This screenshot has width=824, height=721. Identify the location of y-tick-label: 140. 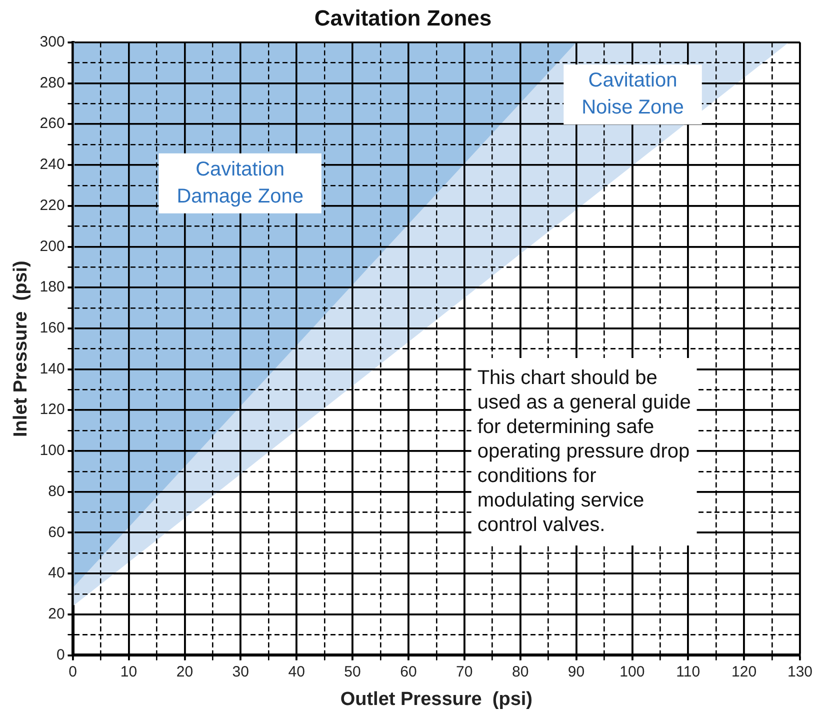
(52, 369).